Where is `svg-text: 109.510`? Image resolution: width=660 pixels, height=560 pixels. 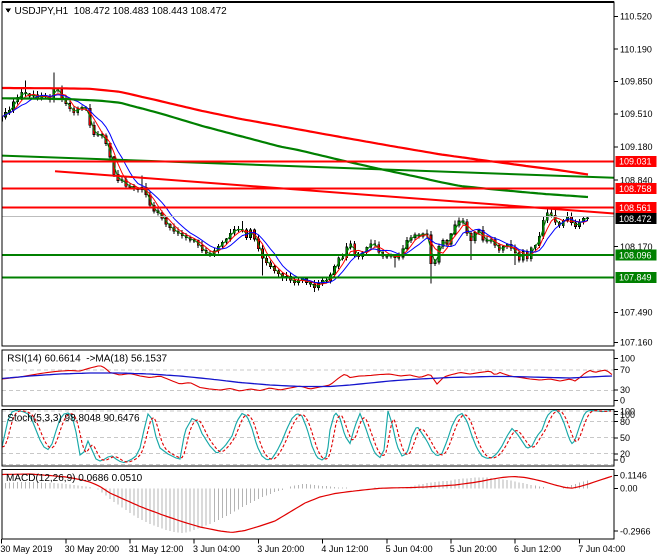
svg-text: 109.510 is located at coordinates (636, 114).